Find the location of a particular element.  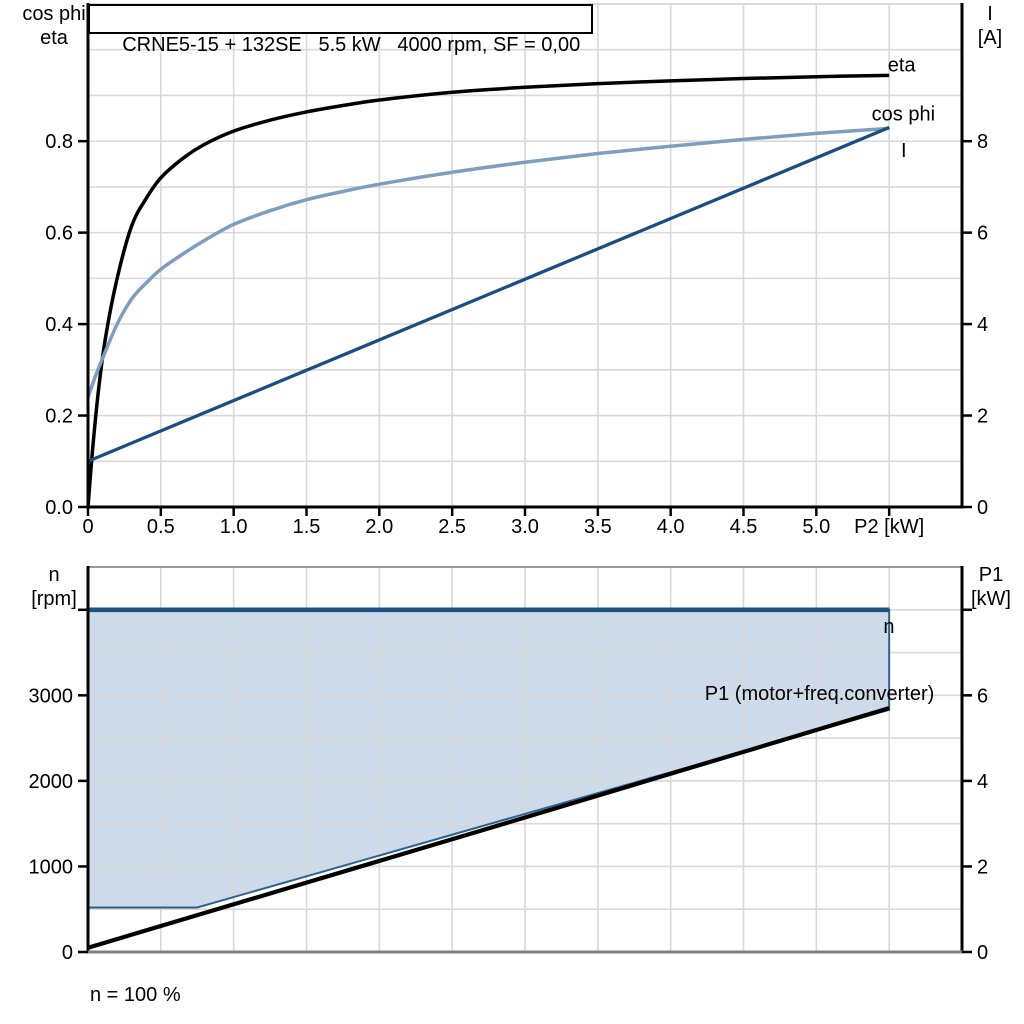

bottom-chart-left-axis-title: n [rpm] is located at coordinates (54, 587).